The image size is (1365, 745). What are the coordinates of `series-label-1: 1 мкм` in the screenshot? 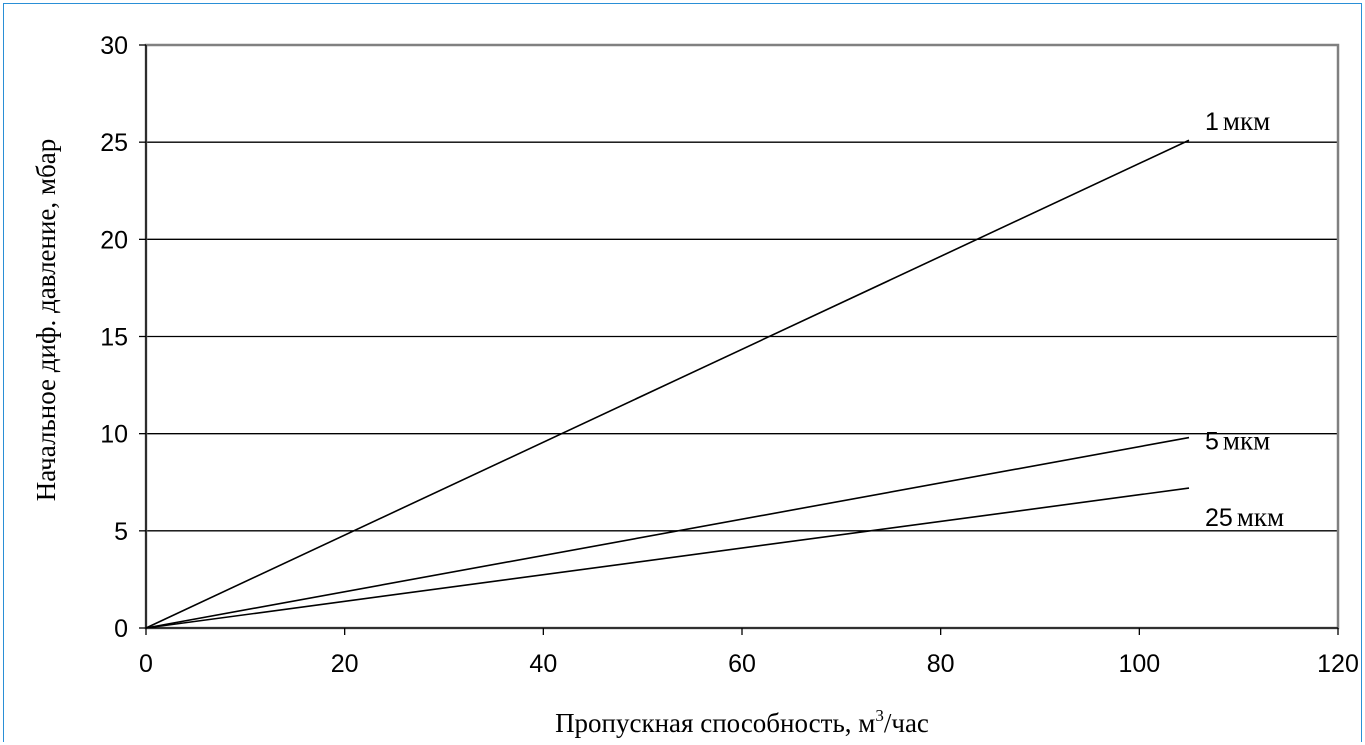 It's located at (1237, 121).